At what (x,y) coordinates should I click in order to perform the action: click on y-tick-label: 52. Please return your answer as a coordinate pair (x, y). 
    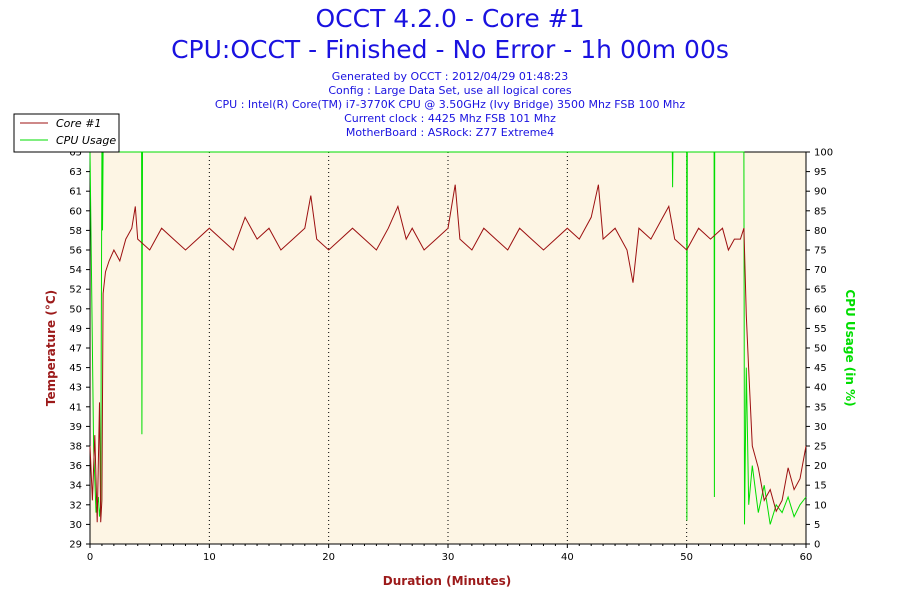
    Looking at the image, I should click on (75, 290).